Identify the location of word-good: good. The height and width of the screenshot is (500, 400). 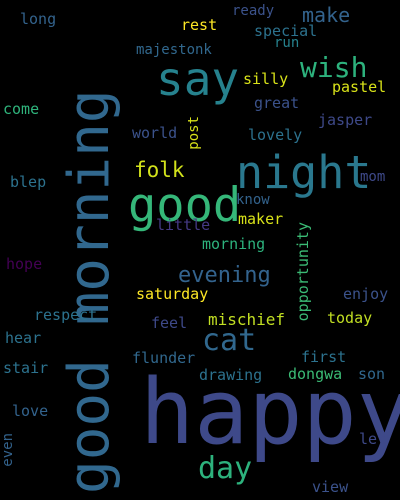
(185, 205).